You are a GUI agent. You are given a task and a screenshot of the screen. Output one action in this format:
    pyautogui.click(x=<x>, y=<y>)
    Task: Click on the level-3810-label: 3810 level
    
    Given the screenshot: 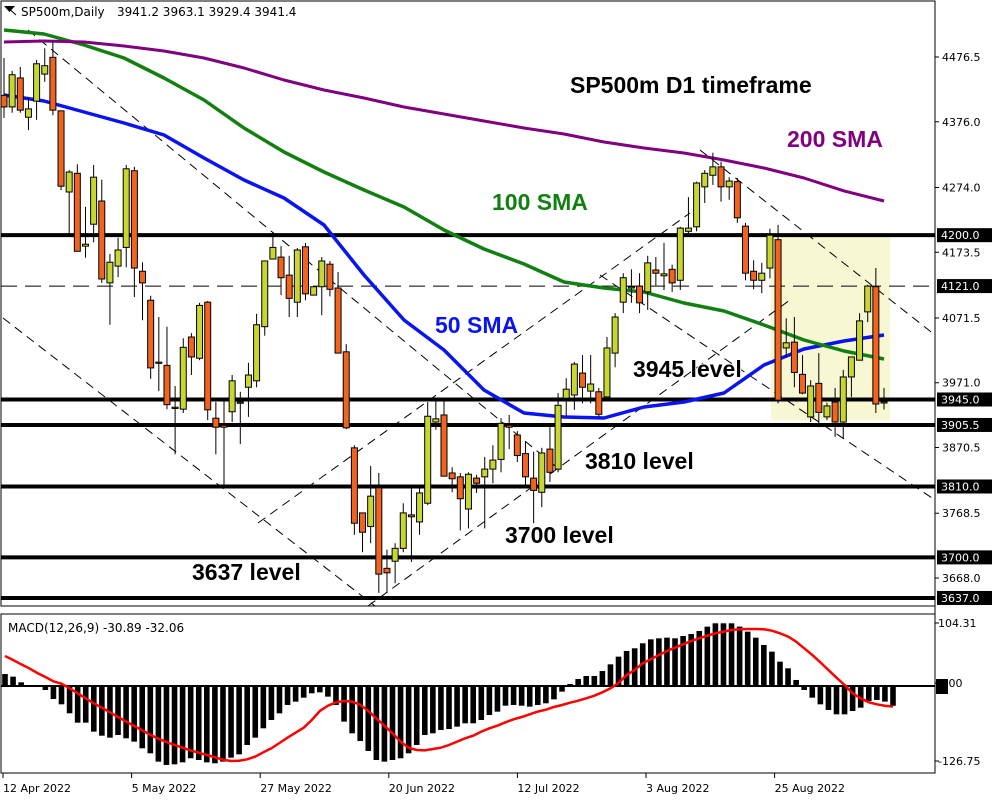 What is the action you would take?
    pyautogui.click(x=639, y=461)
    